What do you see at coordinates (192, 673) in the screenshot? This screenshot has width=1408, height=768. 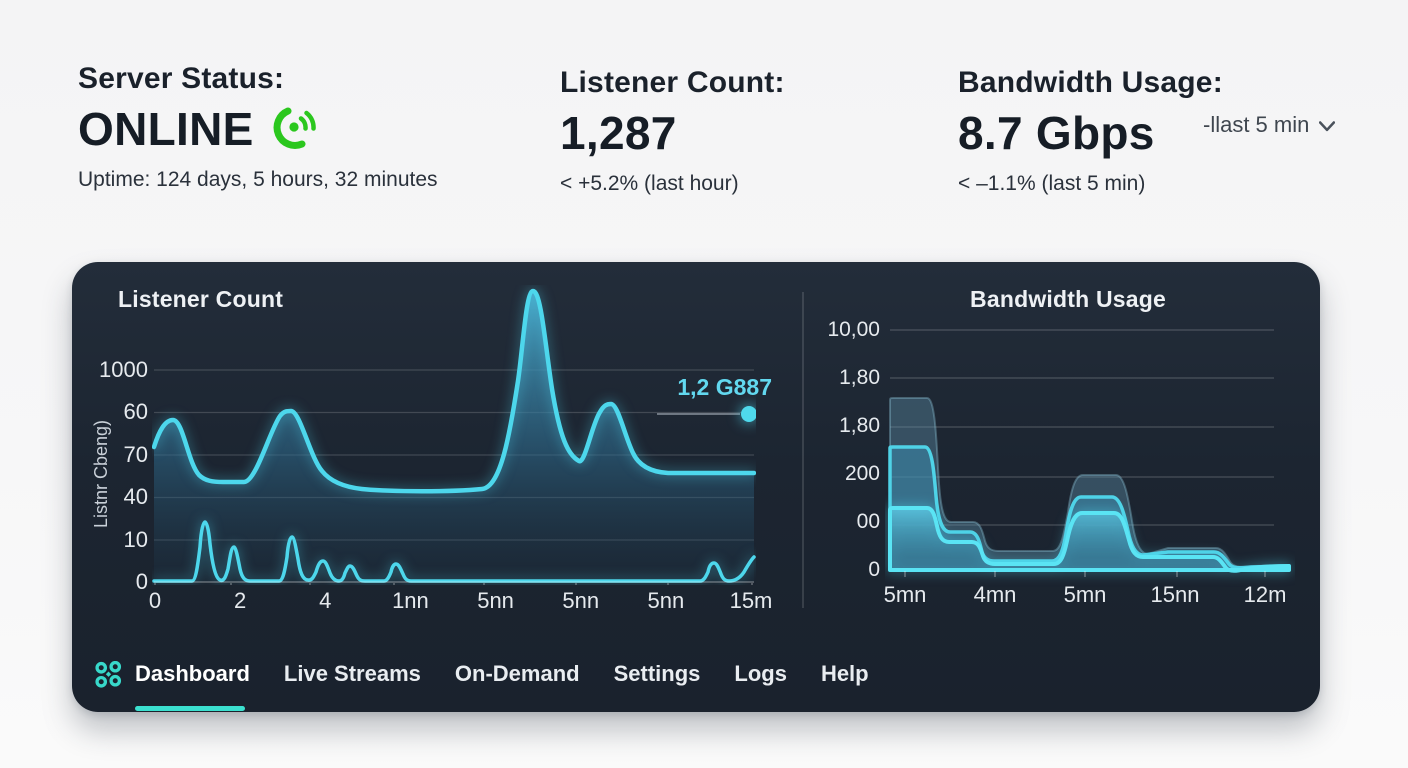 I see `nav-item-dashboard: Dashboard` at bounding box center [192, 673].